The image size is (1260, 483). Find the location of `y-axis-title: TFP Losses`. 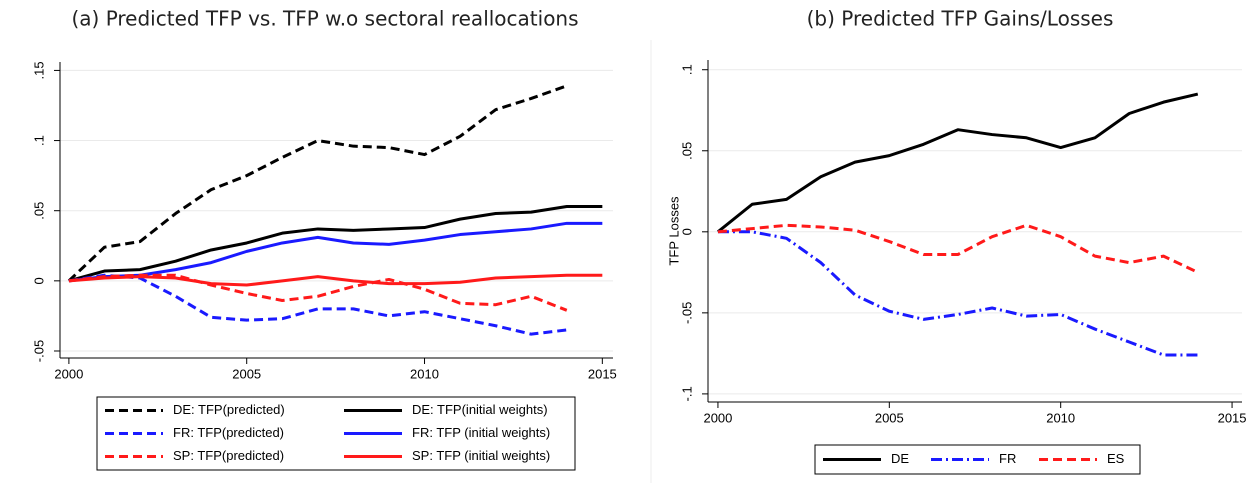

y-axis-title: TFP Losses is located at coordinates (673, 231).